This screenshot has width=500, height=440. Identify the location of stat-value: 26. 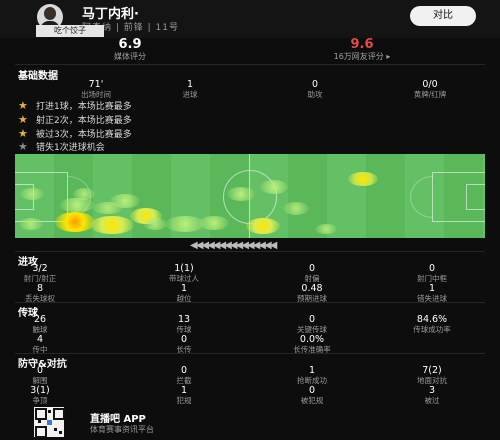
(40, 319).